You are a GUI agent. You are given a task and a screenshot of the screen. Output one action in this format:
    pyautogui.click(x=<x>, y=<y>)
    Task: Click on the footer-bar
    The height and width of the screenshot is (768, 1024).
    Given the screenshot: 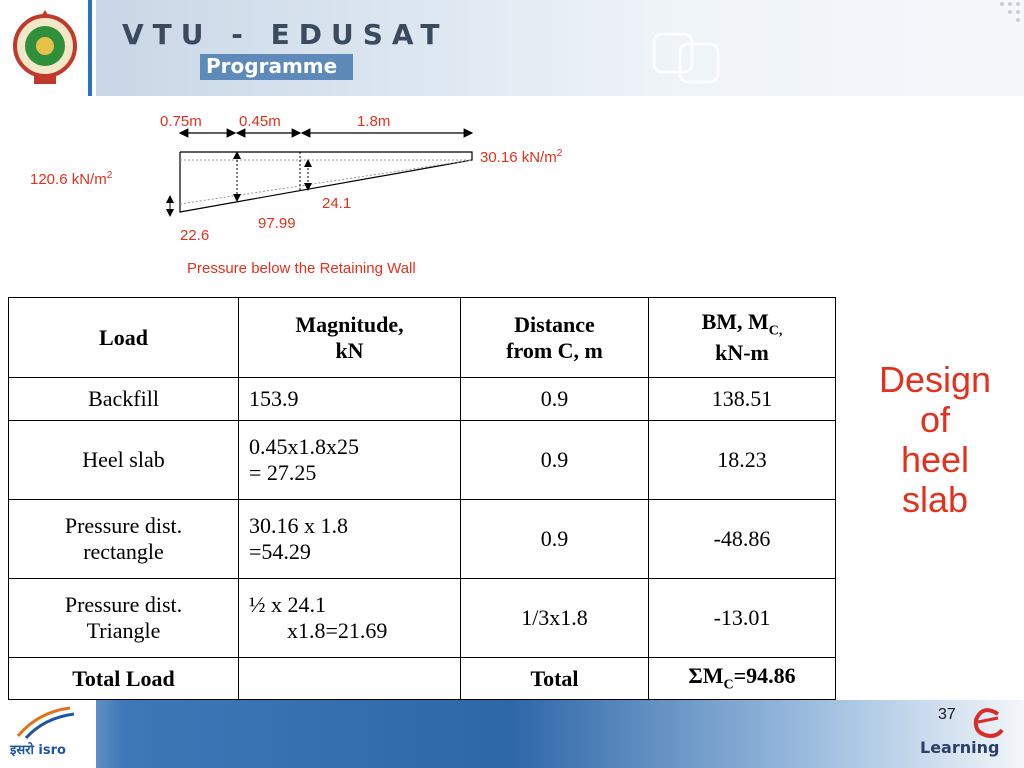 What is the action you would take?
    pyautogui.click(x=512, y=734)
    